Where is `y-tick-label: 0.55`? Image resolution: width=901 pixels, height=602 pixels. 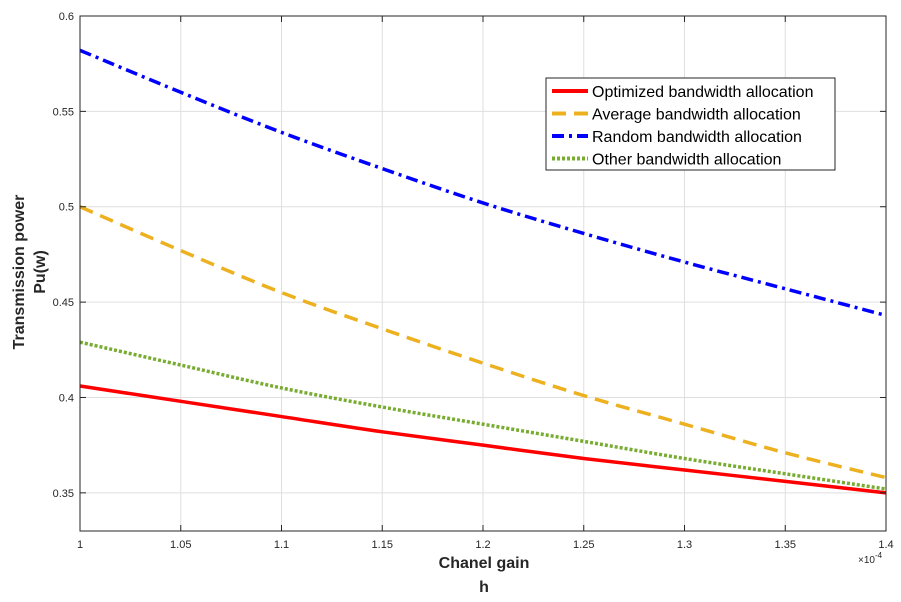
y-tick-label: 0.55 is located at coordinates (63, 112).